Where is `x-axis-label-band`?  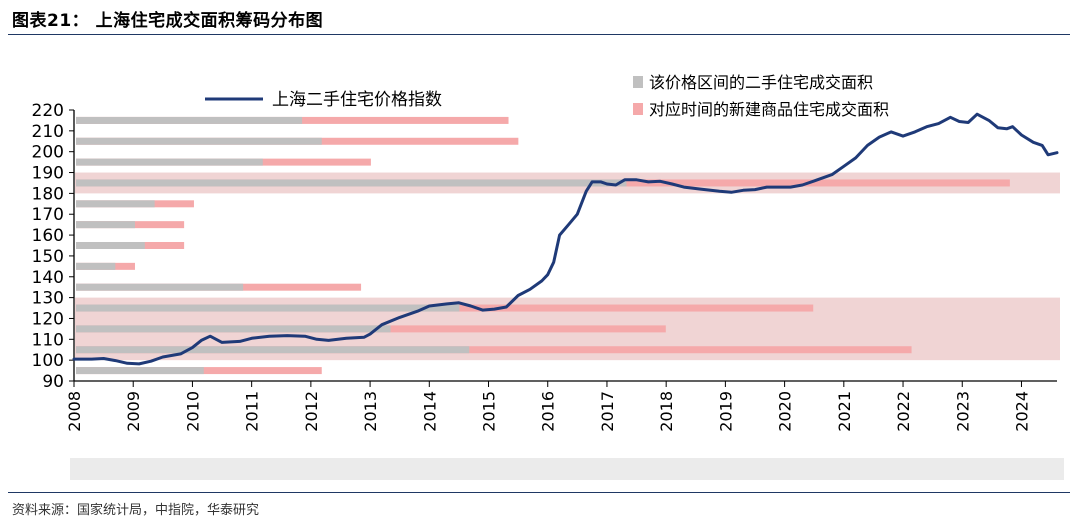 x-axis-label-band is located at coordinates (567, 469).